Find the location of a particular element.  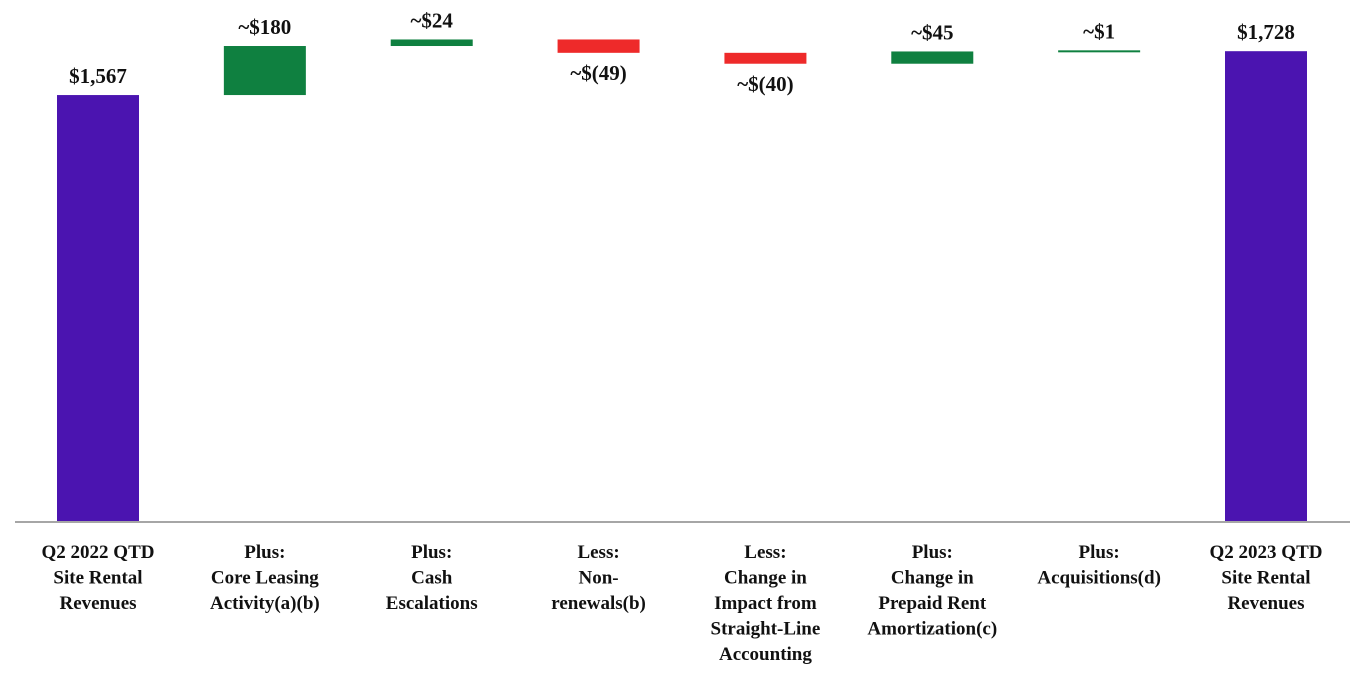

category-label-line: Non- is located at coordinates (599, 578).